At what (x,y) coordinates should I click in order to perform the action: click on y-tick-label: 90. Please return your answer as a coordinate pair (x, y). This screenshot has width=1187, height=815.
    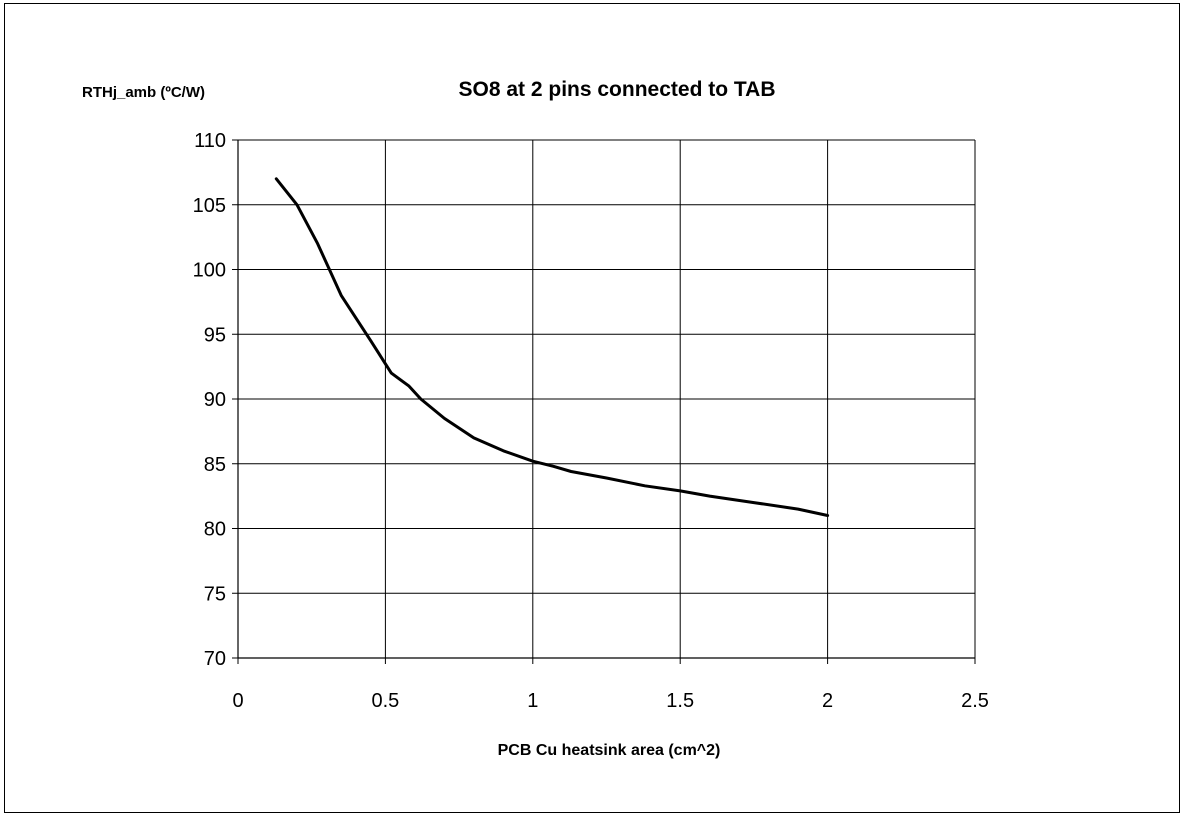
    Looking at the image, I should click on (215, 400).